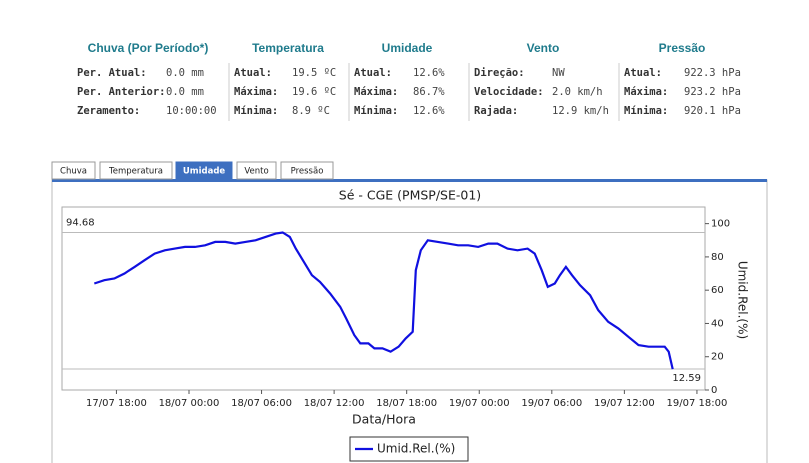 The width and height of the screenshot is (809, 463). Describe the element at coordinates (712, 92) in the screenshot. I see `summary-value: 923.2 hPa` at that location.